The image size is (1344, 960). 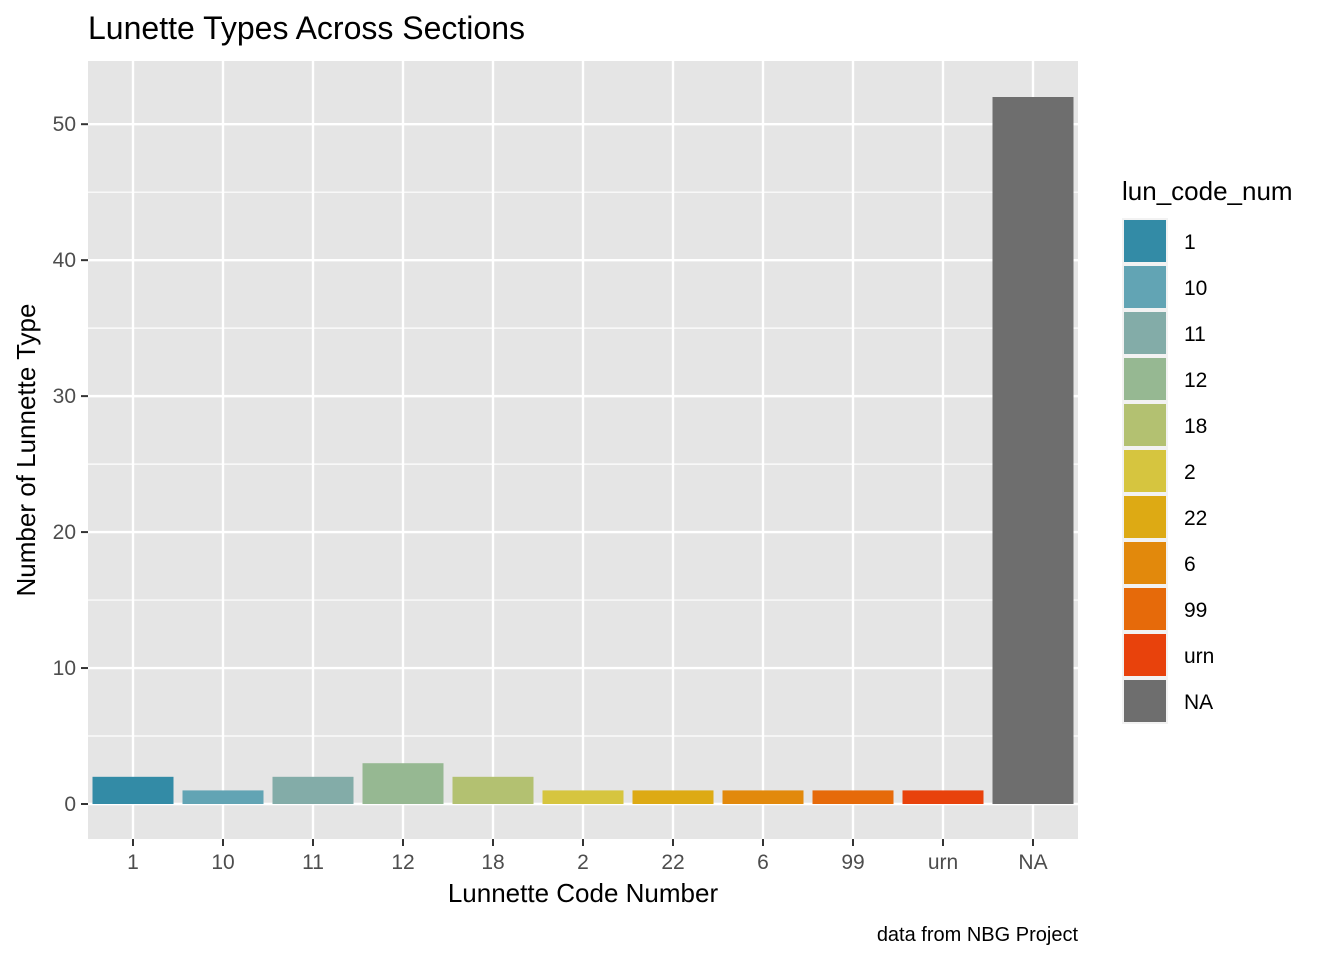 I want to click on legend-label: urn, so click(x=1199, y=656).